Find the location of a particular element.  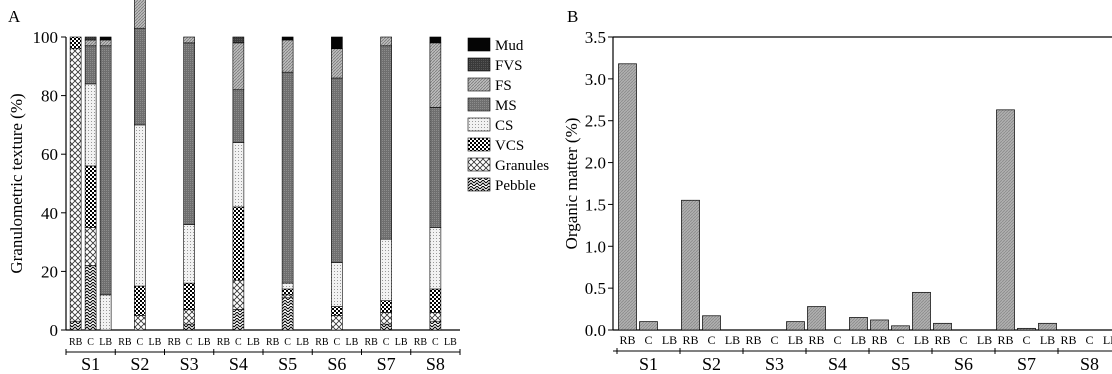

panel-a-site-label: S6 is located at coordinates (336, 364).